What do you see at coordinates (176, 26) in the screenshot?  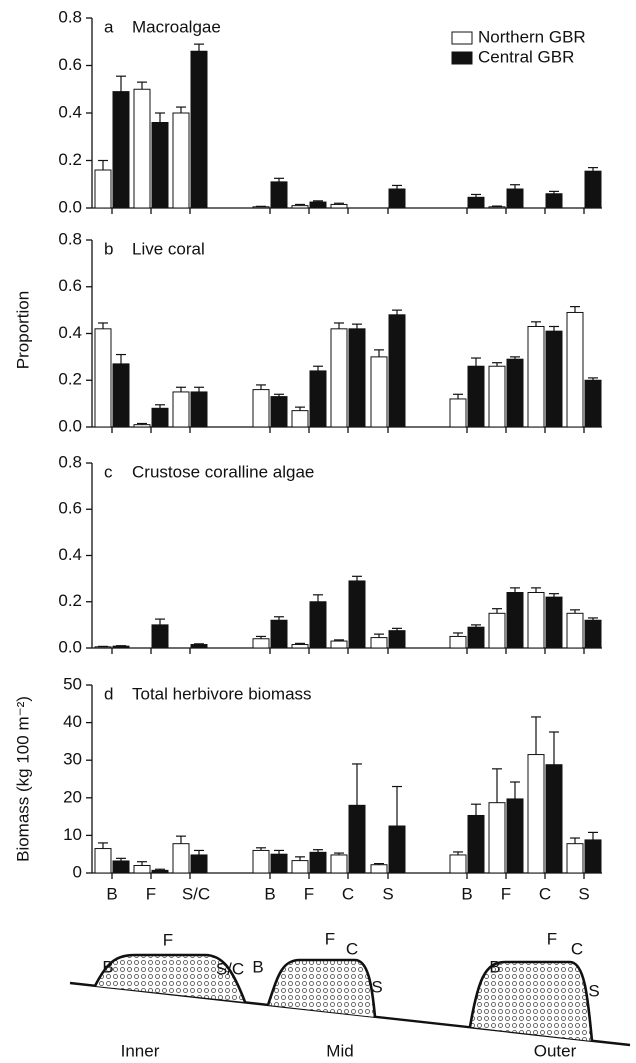 I see `panel-title: Macroalgae` at bounding box center [176, 26].